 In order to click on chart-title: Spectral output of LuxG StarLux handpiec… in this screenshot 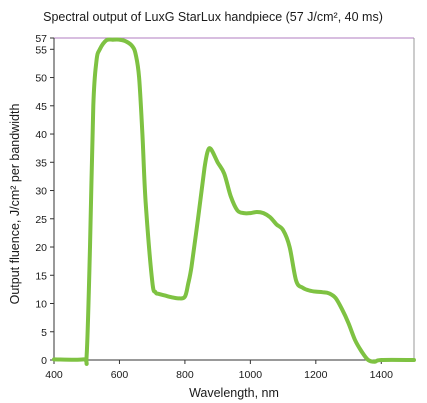, I will do `click(213, 17)`.